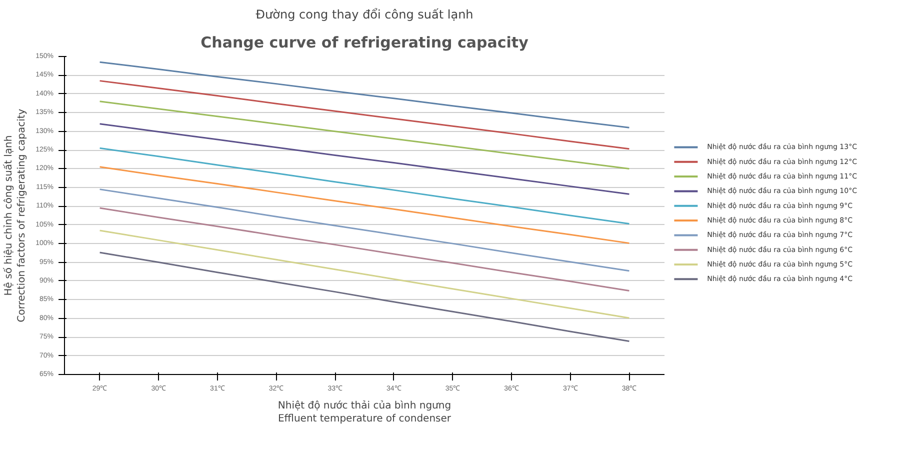  I want to click on x-axis-title: Nhiệt độ nước thải của bình ngưng Effluent temperature of condenser, so click(365, 412).